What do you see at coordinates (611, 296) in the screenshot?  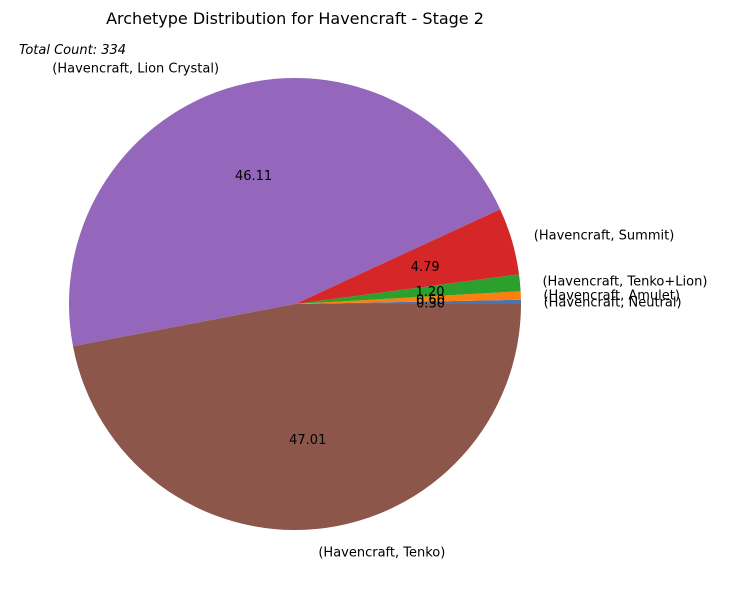 I see `pie-slice-label-1: (Havencraft, Amulet)` at bounding box center [611, 296].